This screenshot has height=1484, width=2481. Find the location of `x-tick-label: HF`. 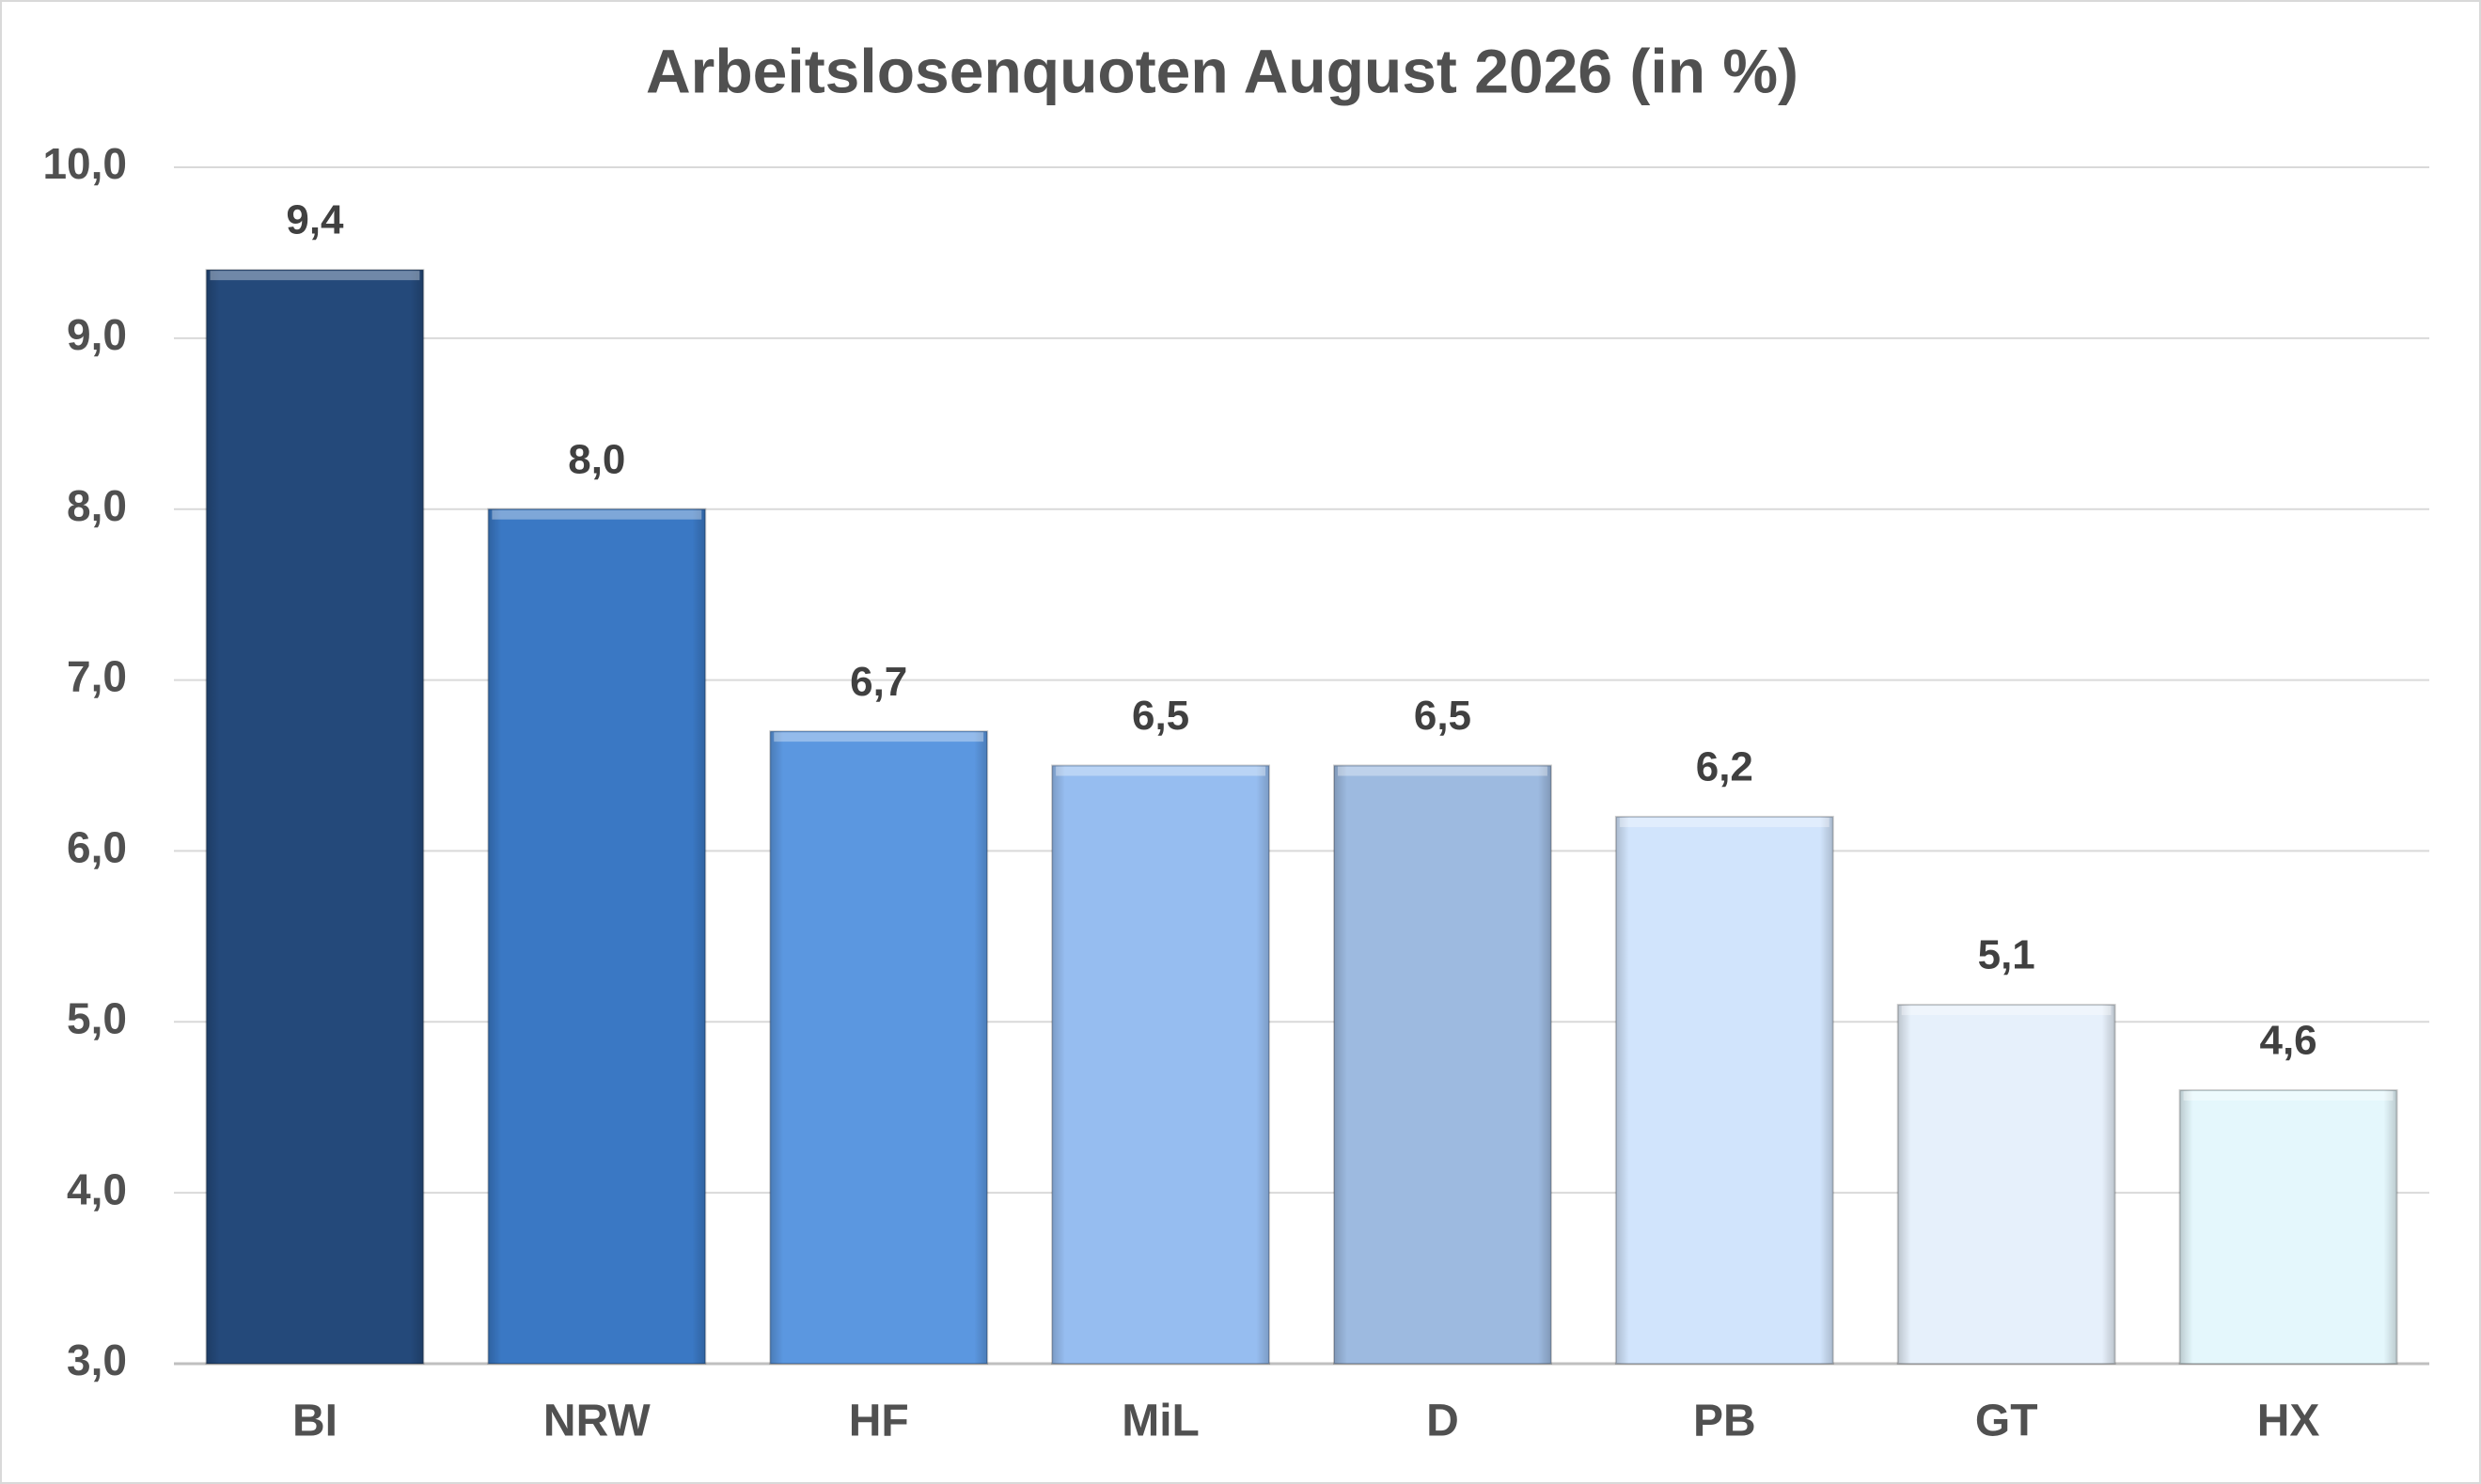

x-tick-label: HF is located at coordinates (879, 1421).